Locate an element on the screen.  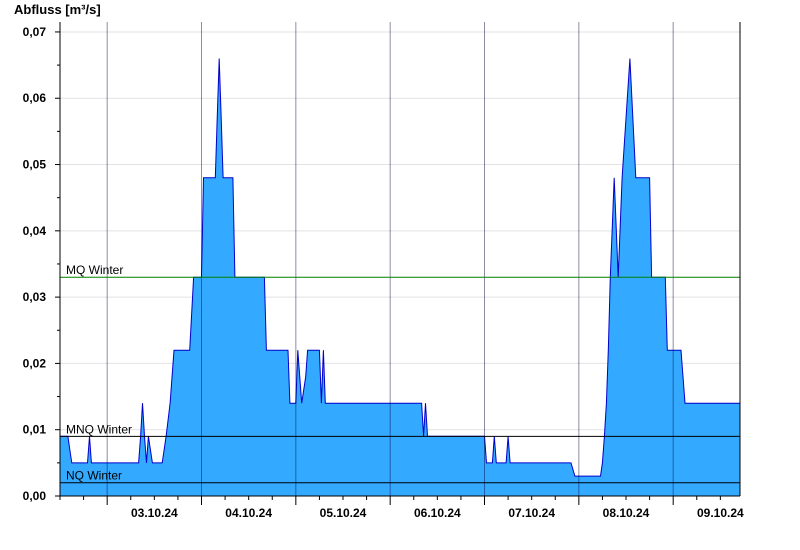
reference-line-label: MNQ Winter is located at coordinates (99, 429).